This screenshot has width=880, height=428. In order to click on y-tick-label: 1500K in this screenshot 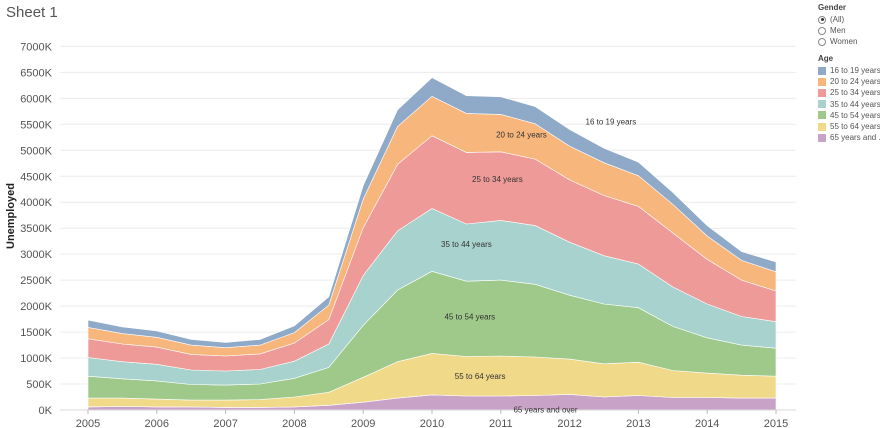, I will do `click(36, 333)`.